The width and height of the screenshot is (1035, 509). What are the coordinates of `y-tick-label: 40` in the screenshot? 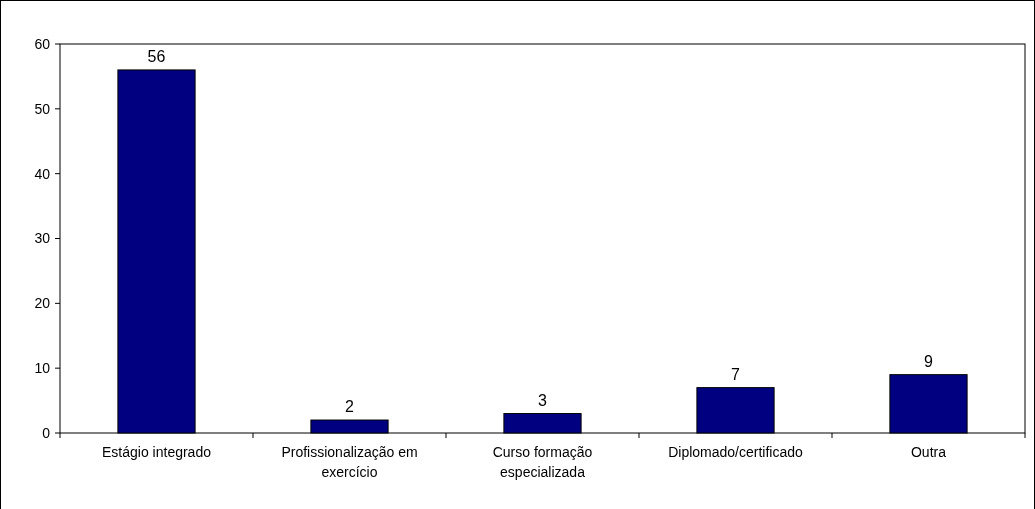 It's located at (42, 173).